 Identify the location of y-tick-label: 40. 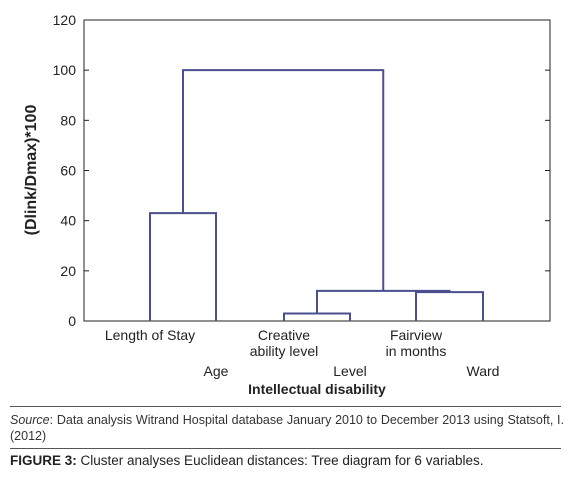
(68, 221).